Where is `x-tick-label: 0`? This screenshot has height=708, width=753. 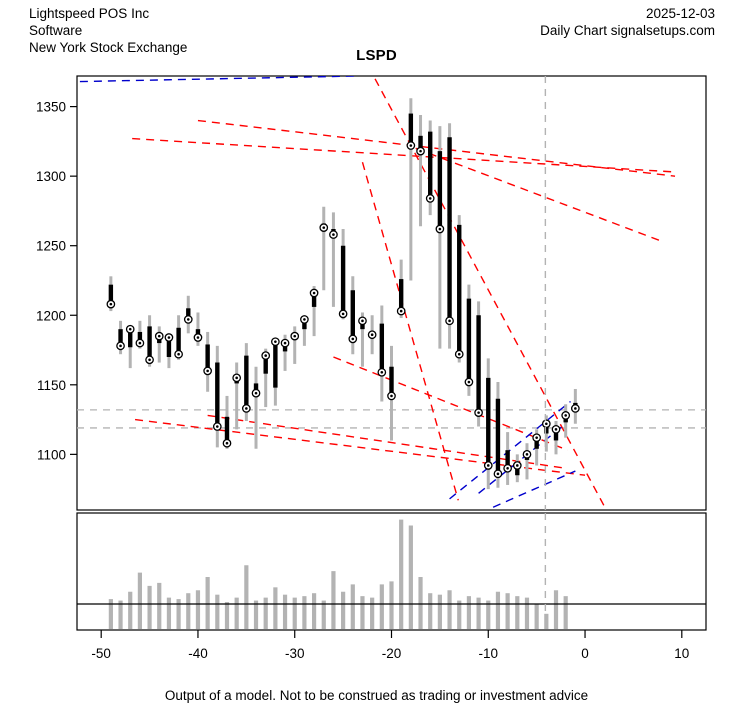
x-tick-label: 0 is located at coordinates (585, 653).